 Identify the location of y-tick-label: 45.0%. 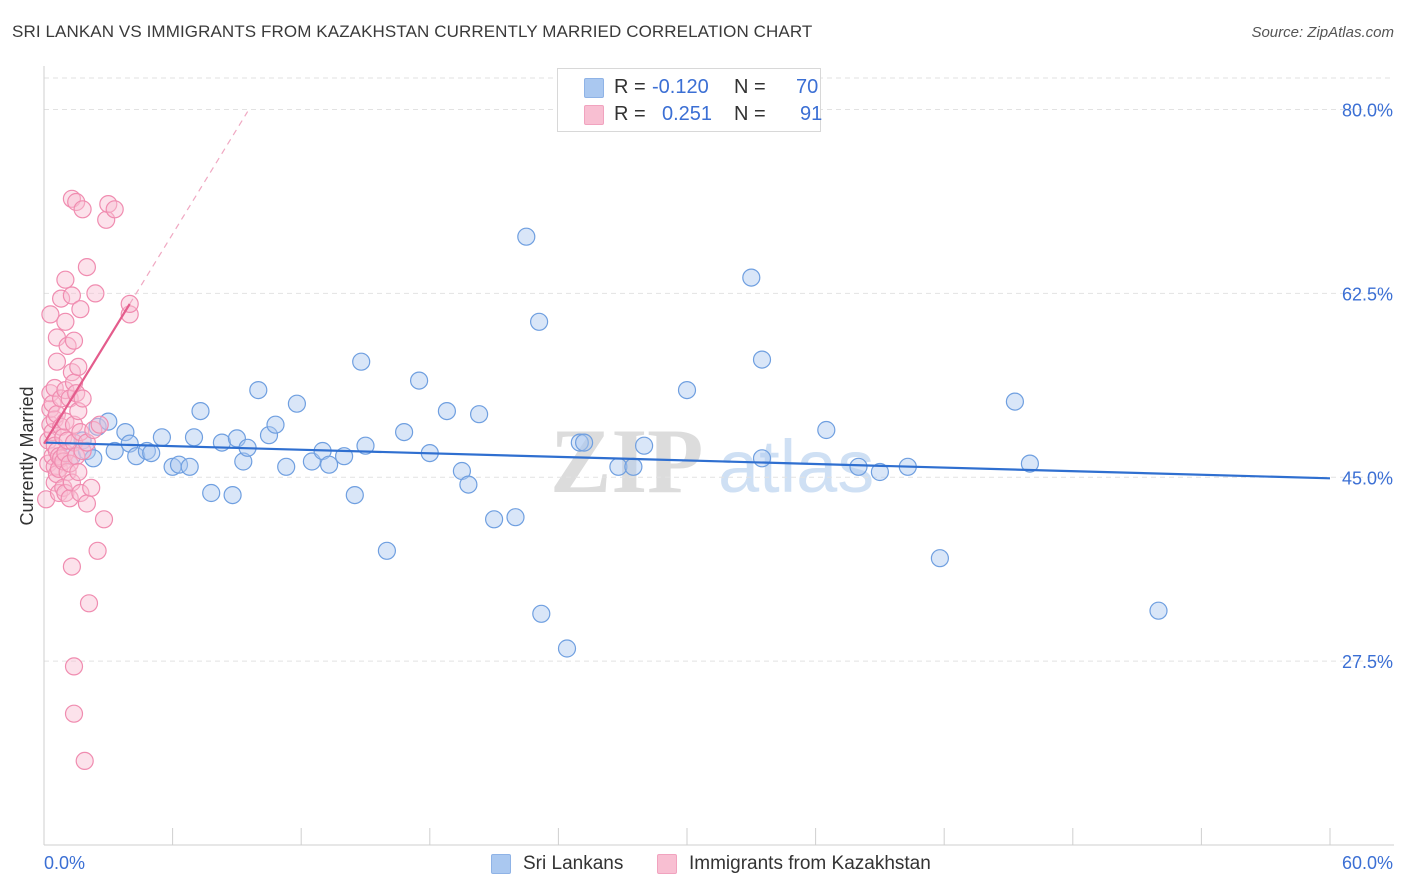
(1367, 478).